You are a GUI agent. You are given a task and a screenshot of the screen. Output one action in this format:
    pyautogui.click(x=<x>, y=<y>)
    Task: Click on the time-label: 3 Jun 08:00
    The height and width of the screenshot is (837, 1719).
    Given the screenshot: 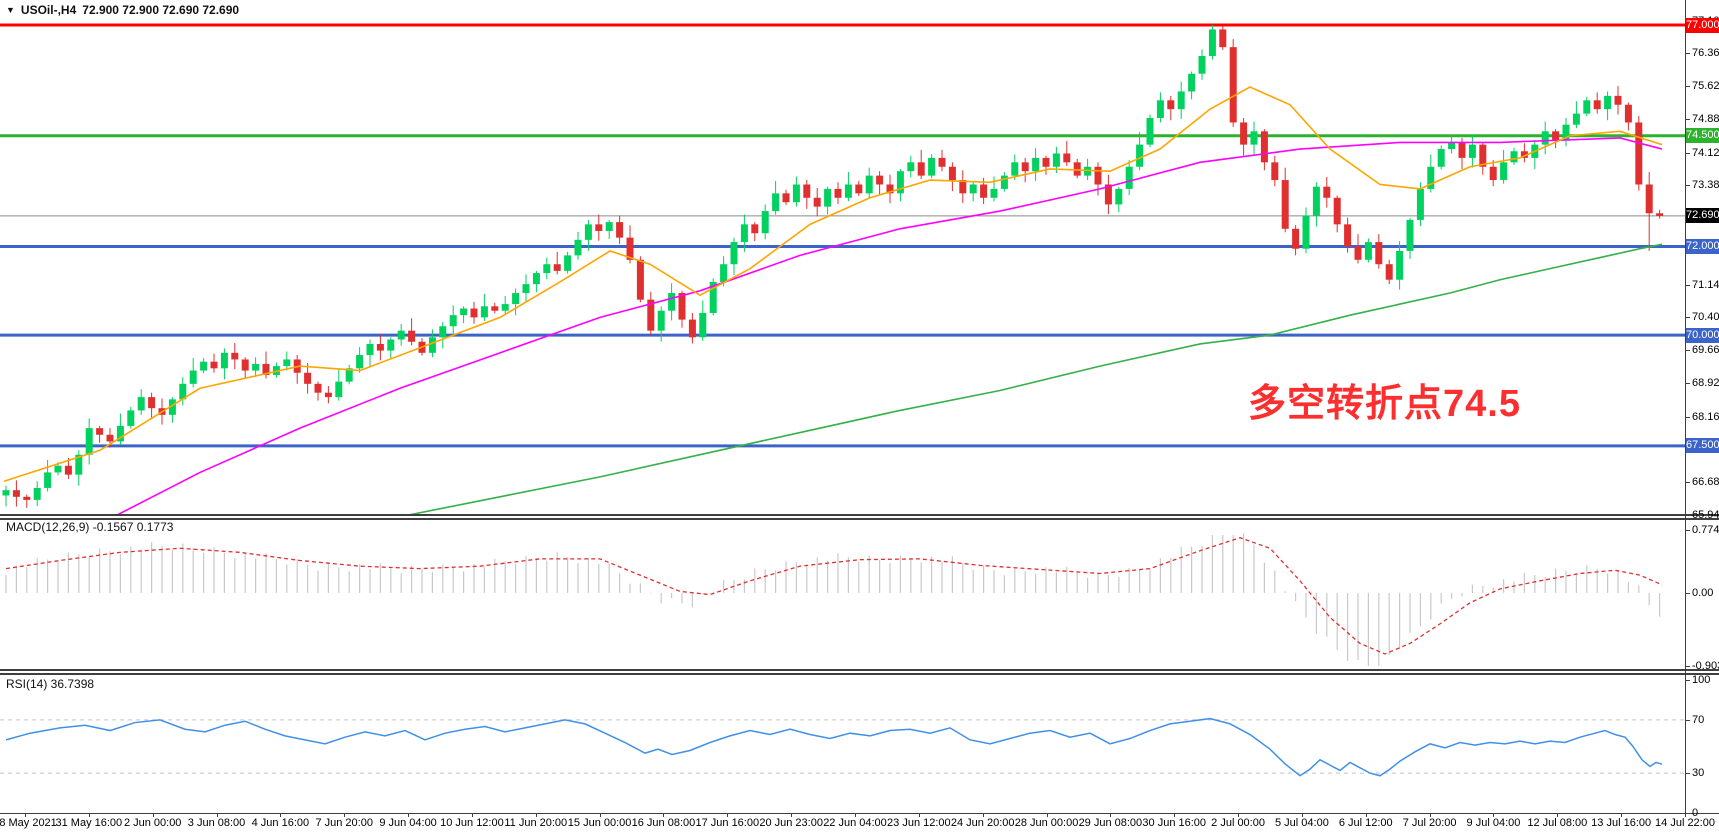 What is the action you would take?
    pyautogui.click(x=216, y=823)
    